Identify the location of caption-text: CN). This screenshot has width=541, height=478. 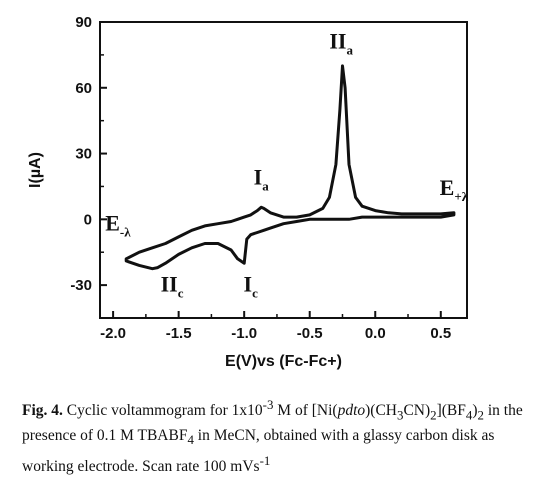
(417, 411).